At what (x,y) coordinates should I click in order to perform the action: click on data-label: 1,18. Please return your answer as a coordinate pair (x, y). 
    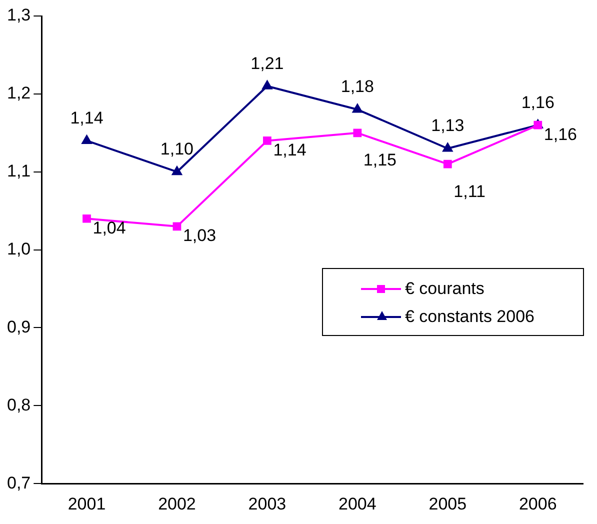
    Looking at the image, I should click on (357, 86).